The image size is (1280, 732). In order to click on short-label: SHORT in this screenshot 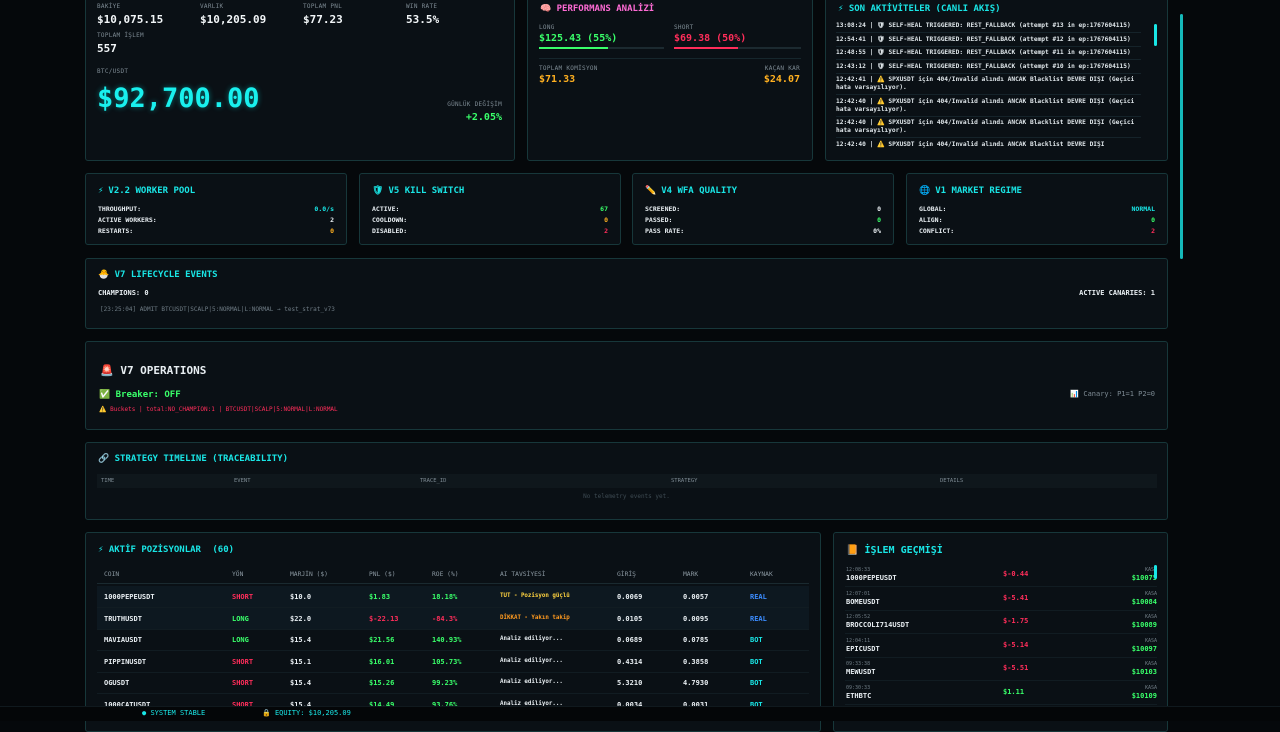, I will do `click(684, 27)`.